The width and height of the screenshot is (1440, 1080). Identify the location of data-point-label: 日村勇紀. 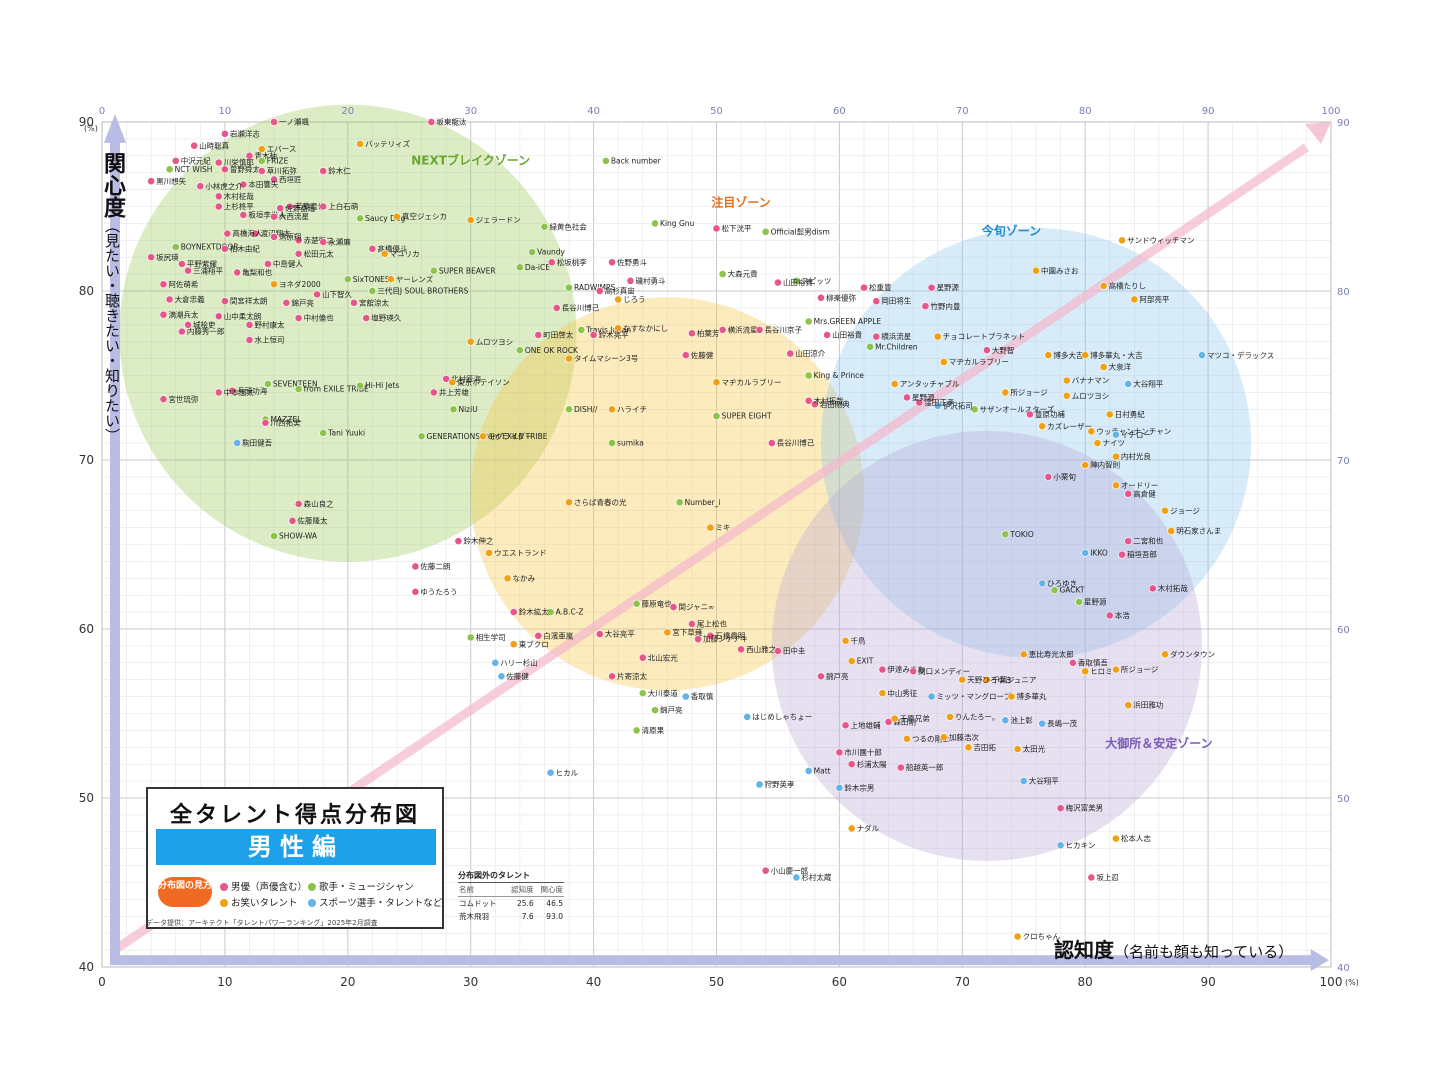
(1130, 414).